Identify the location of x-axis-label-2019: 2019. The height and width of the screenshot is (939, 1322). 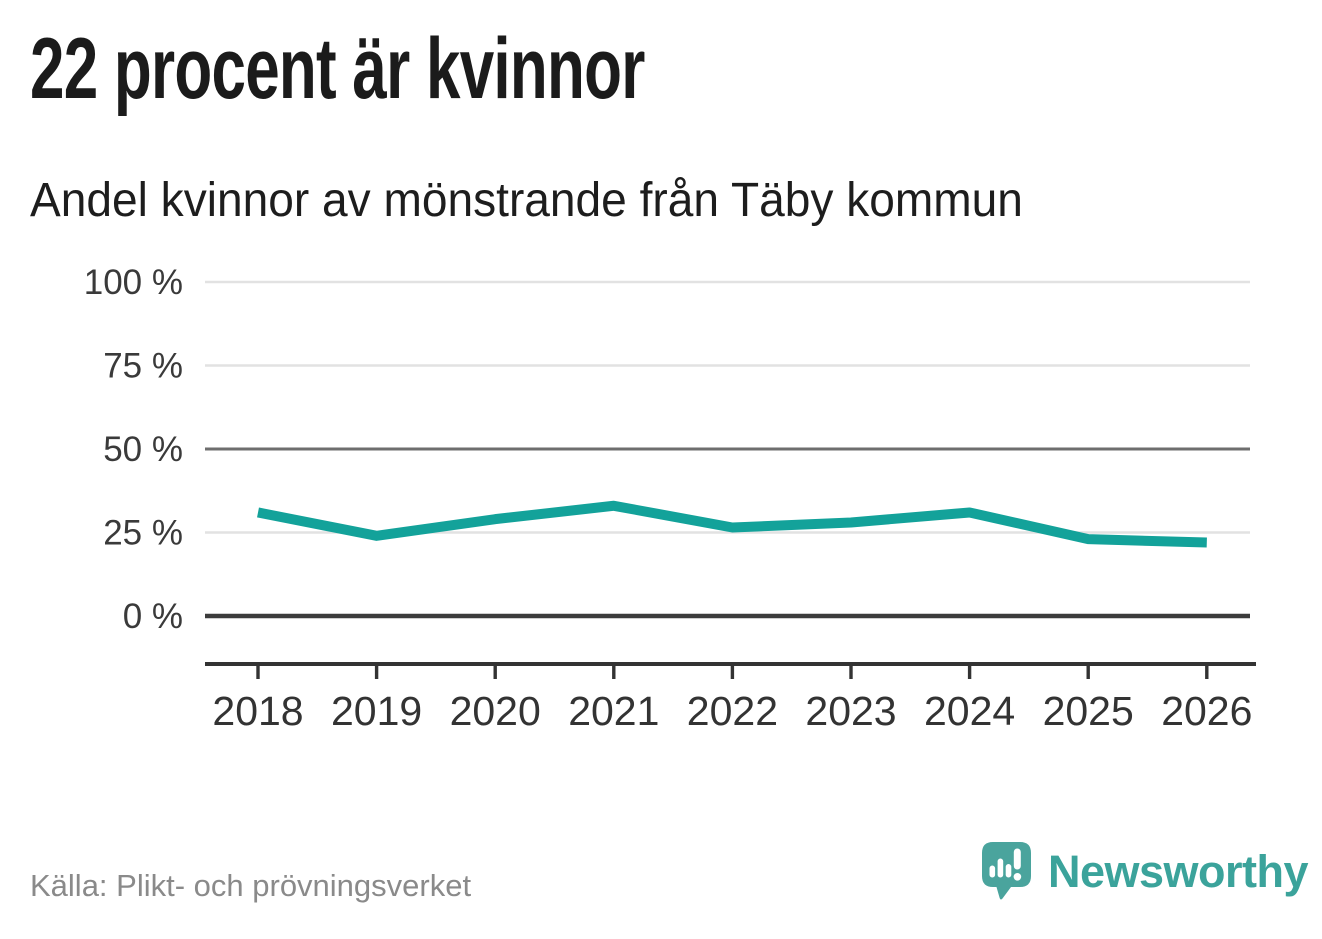
(376, 711).